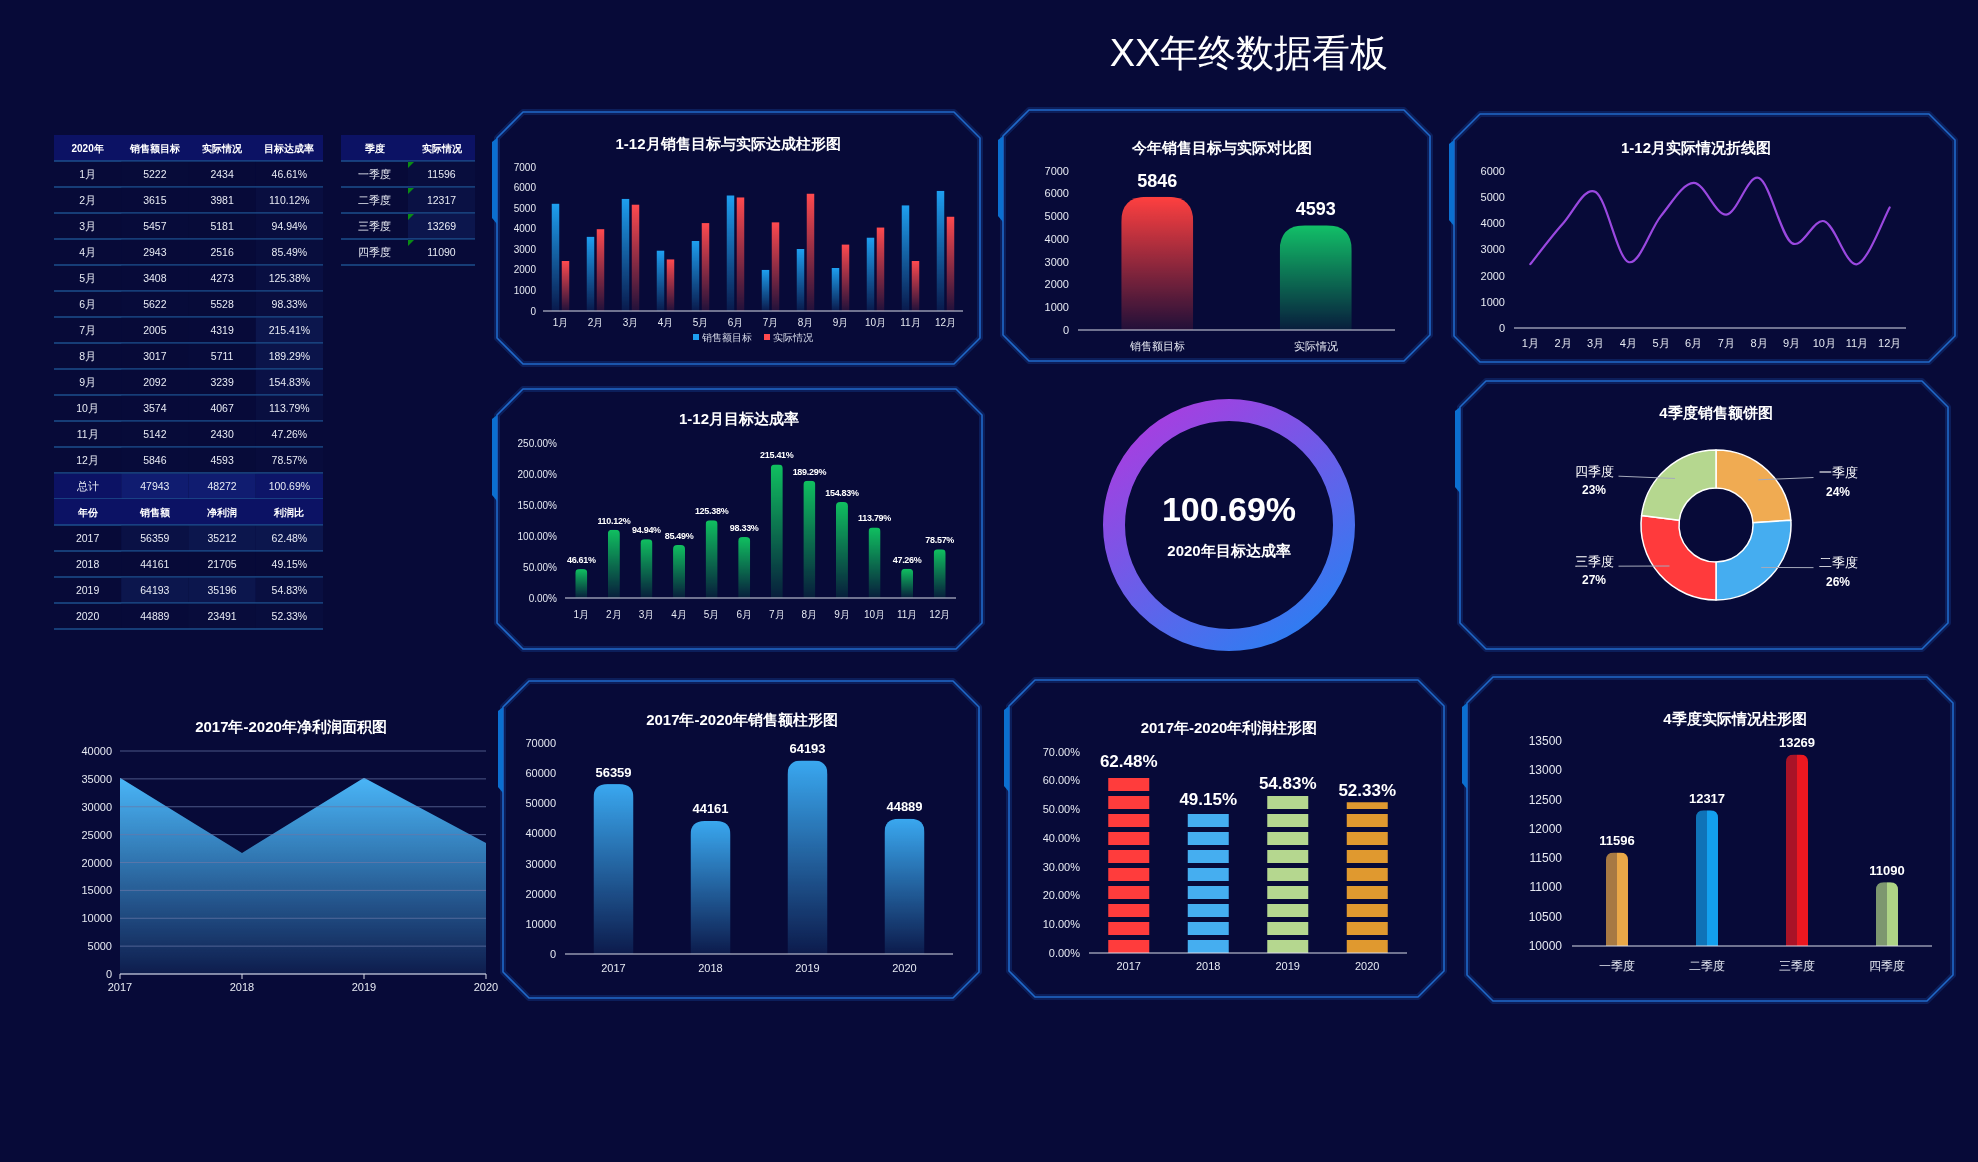 Image resolution: width=1978 pixels, height=1162 pixels. Describe the element at coordinates (155, 408) in the screenshot. I see `data-label: 3574` at that location.